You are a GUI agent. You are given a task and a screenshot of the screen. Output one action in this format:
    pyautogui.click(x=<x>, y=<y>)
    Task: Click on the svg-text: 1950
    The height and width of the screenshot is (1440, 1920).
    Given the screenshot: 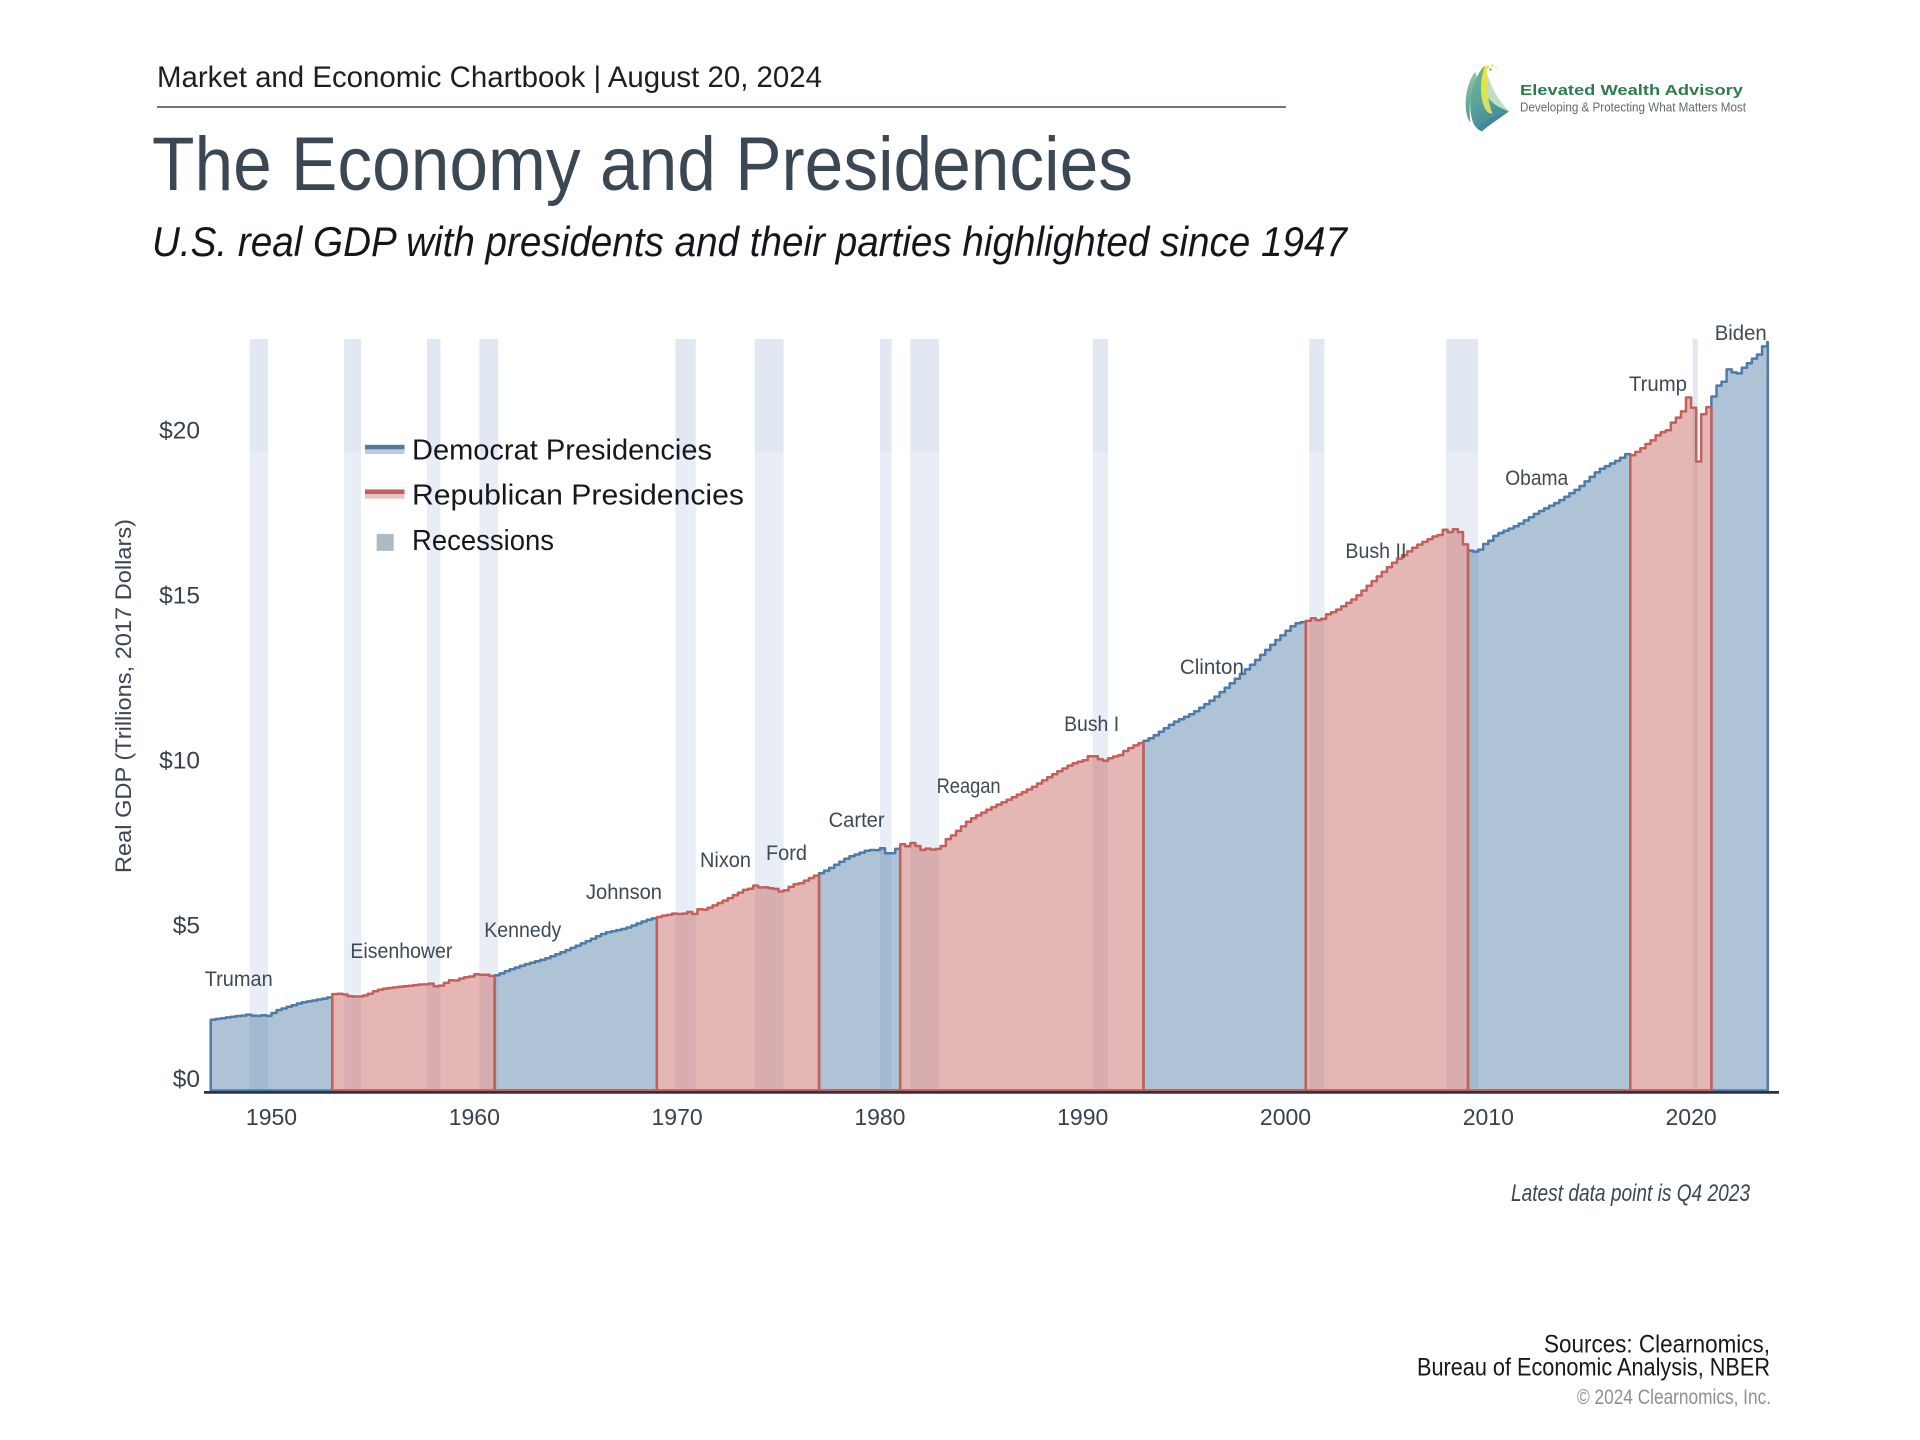 What is the action you would take?
    pyautogui.click(x=271, y=1117)
    